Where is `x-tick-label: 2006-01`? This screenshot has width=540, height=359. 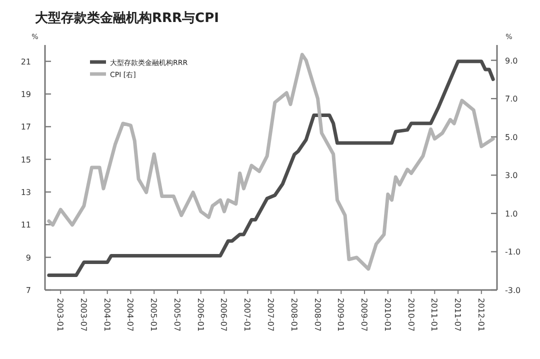
x-tick-label: 2006-01 is located at coordinates (200, 315).